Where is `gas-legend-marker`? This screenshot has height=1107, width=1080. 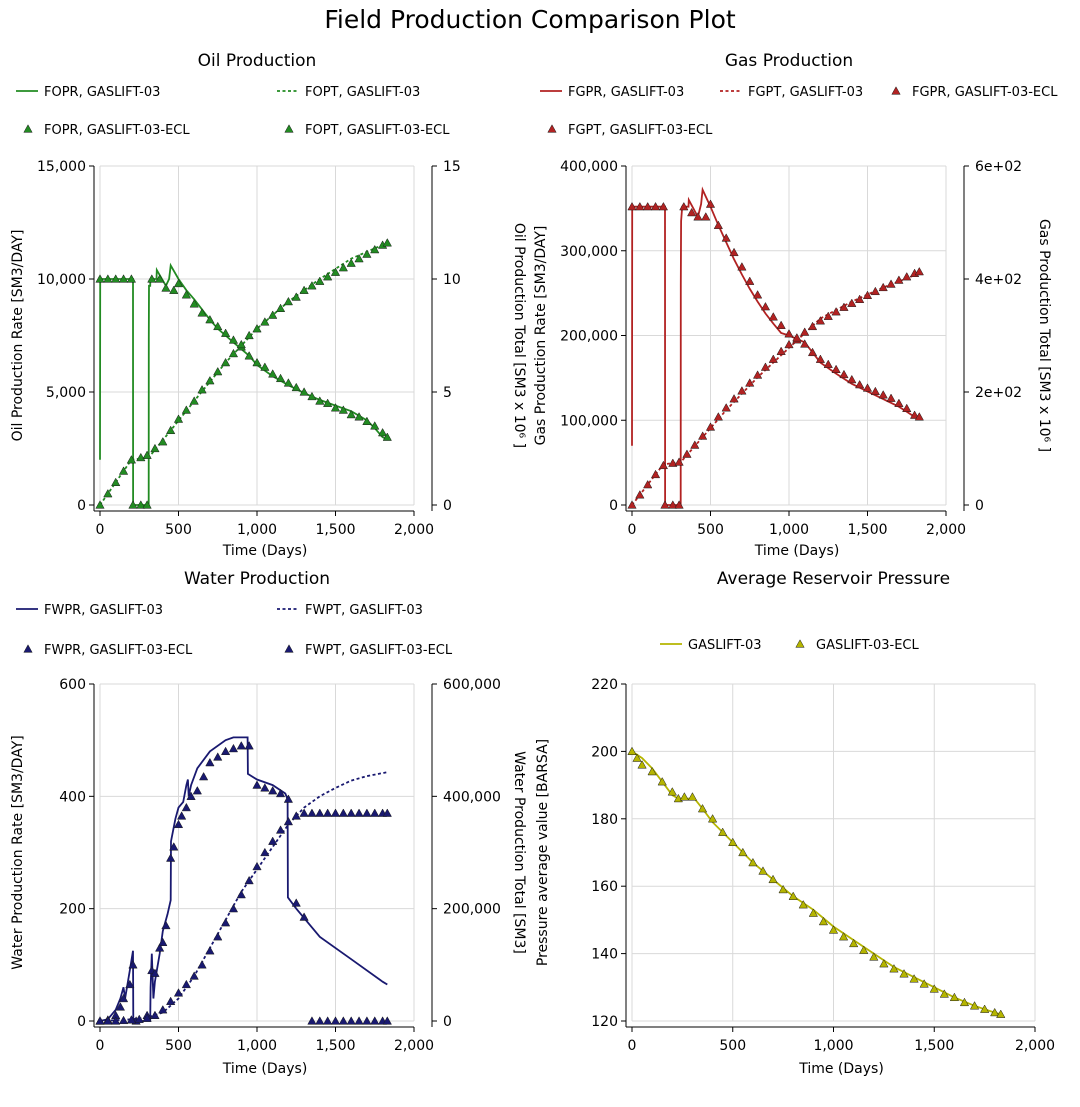 gas-legend-marker is located at coordinates (552, 128).